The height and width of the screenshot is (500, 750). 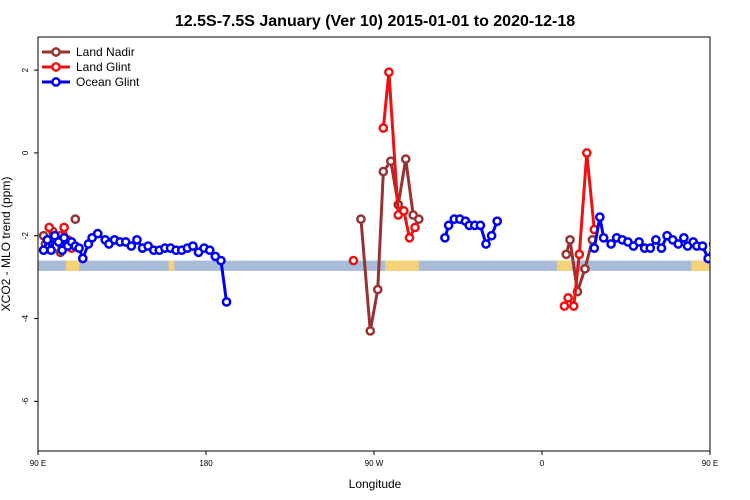 I want to click on y-tick-label: 2, so click(x=25, y=69).